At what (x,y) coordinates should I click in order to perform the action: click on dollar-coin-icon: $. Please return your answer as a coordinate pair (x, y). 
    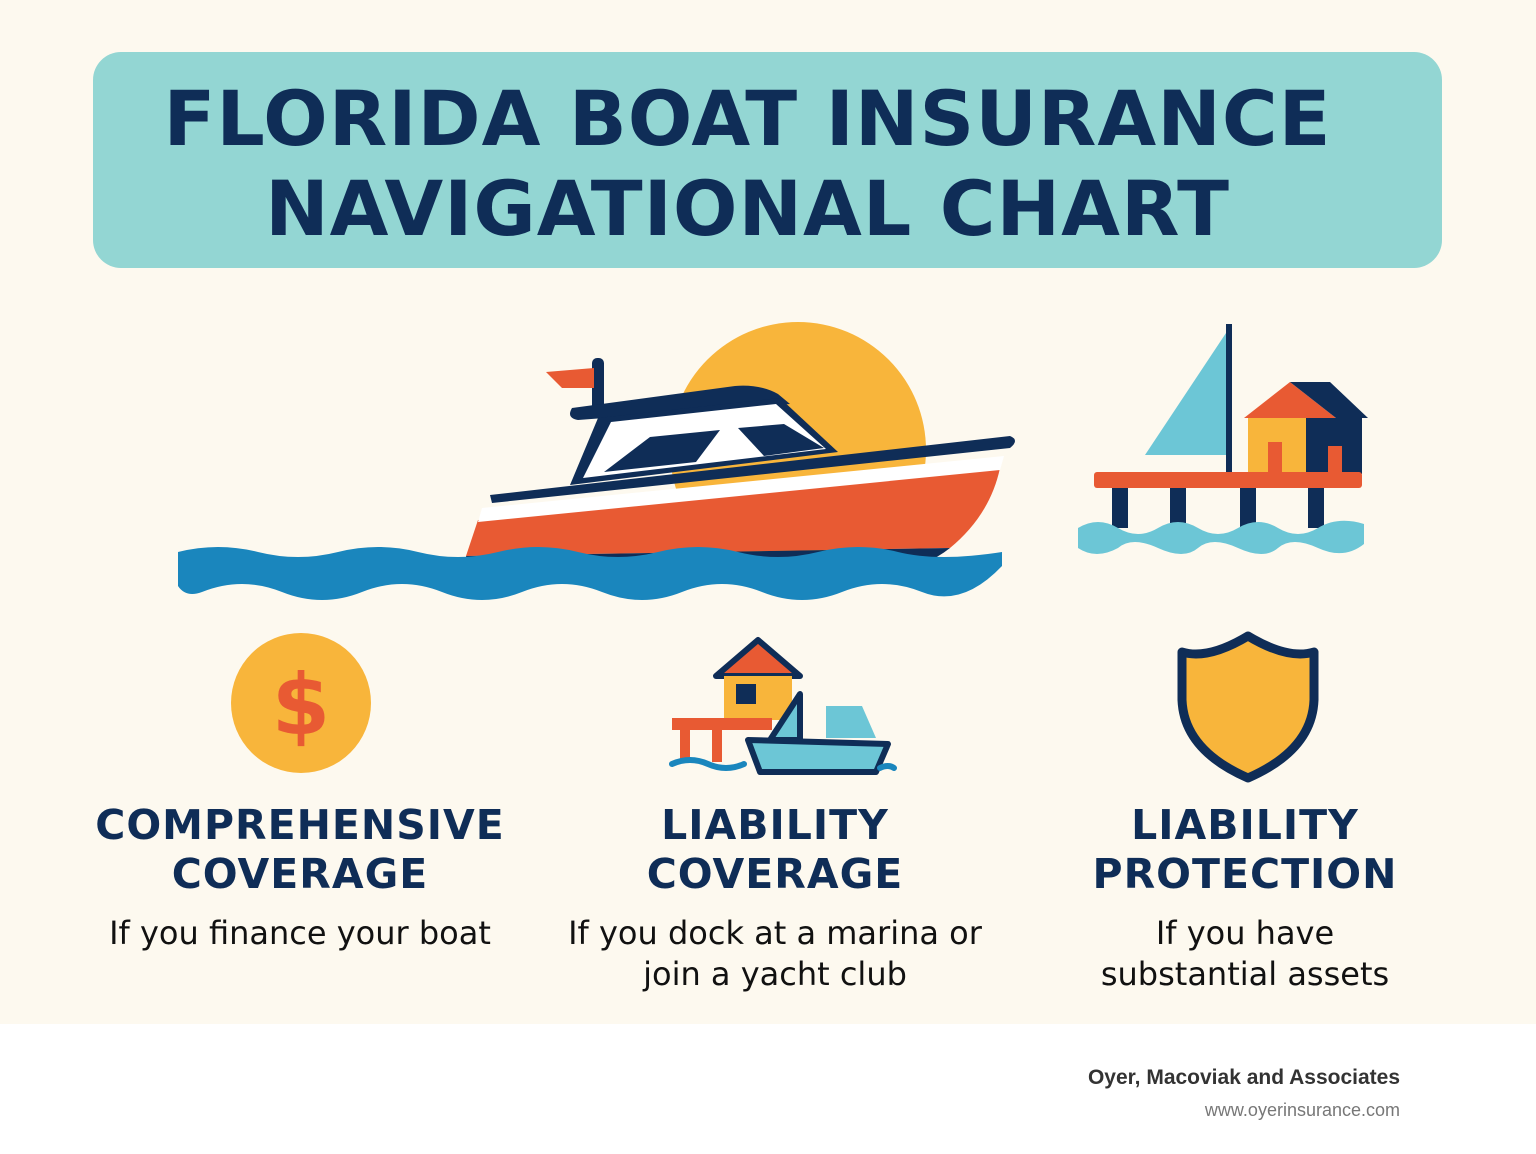
    Looking at the image, I should click on (301, 703).